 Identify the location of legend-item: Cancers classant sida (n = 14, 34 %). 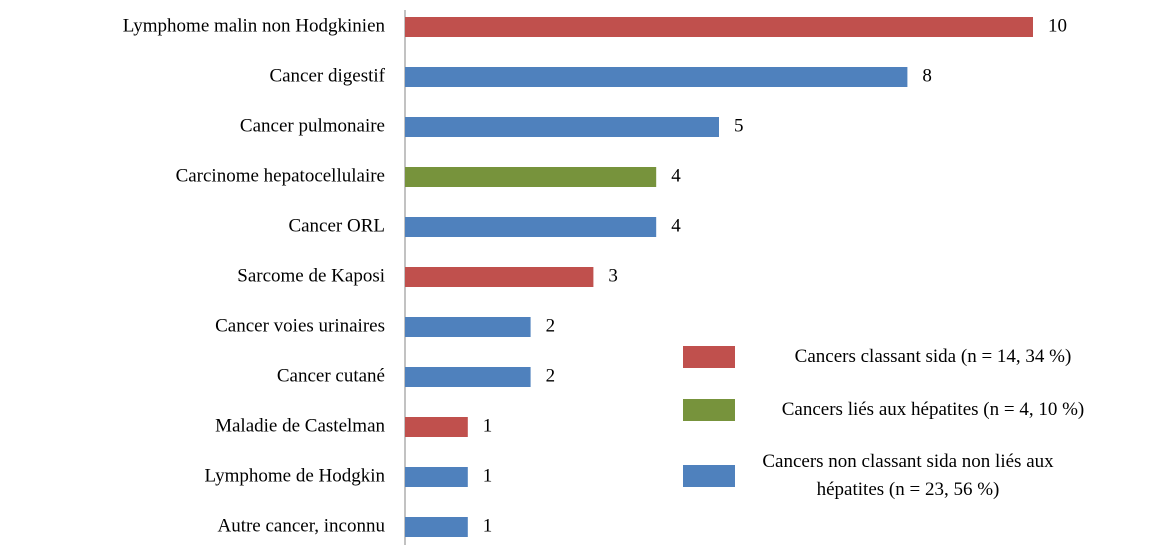
(903, 357).